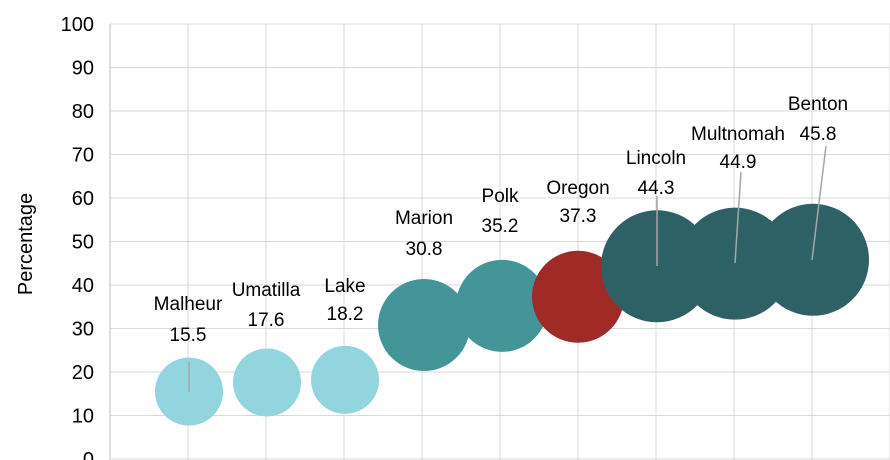  What do you see at coordinates (424, 325) in the screenshot?
I see `bubble-marion` at bounding box center [424, 325].